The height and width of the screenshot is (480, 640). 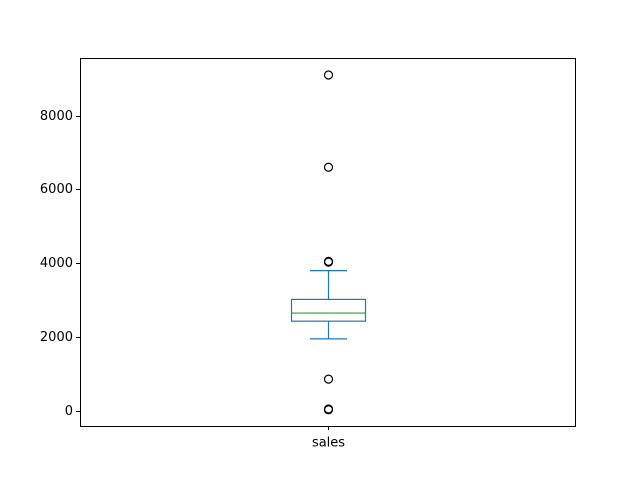 I want to click on box-sales, so click(x=328, y=242).